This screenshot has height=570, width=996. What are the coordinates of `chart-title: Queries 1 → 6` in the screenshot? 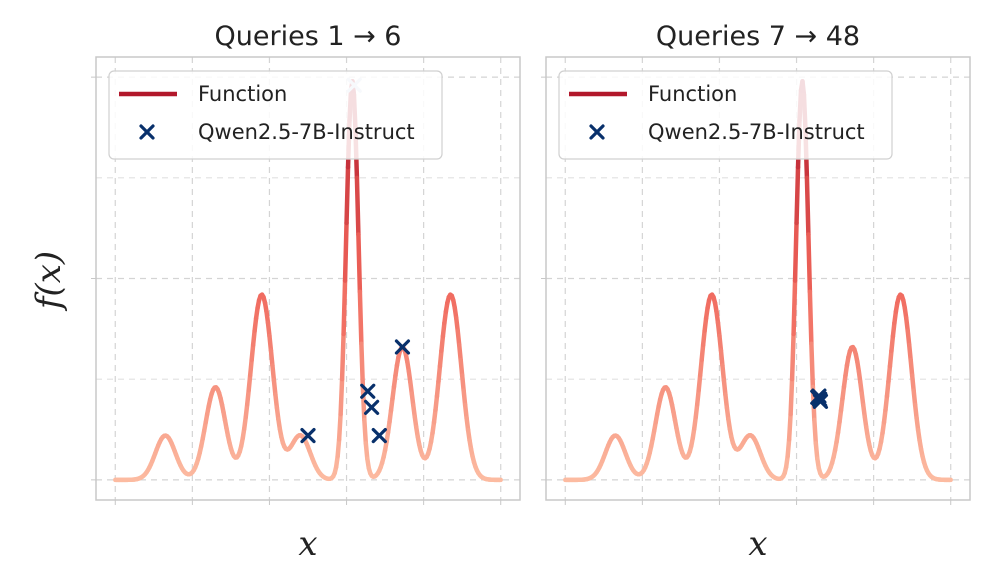 It's located at (308, 36).